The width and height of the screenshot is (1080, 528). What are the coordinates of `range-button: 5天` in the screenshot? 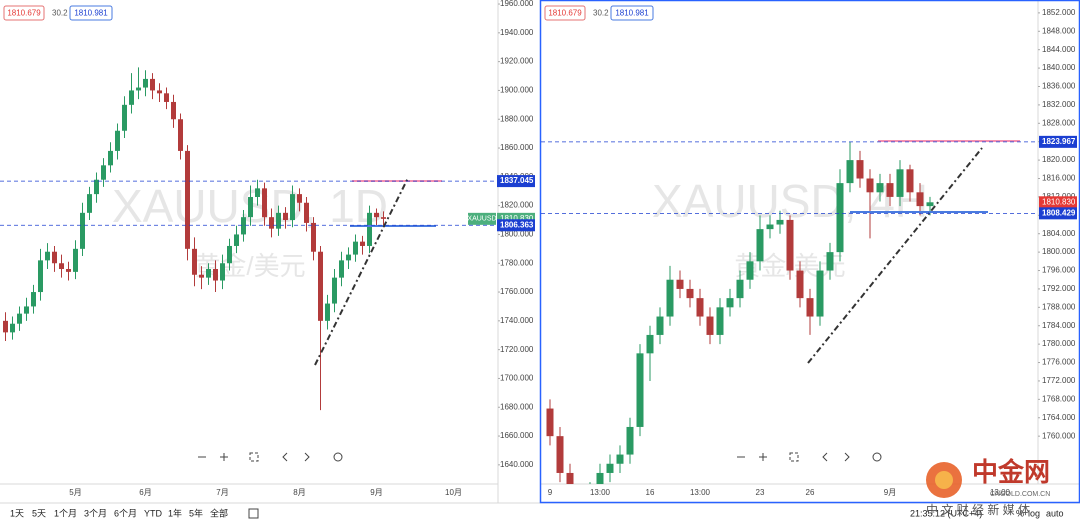 It's located at (39, 513).